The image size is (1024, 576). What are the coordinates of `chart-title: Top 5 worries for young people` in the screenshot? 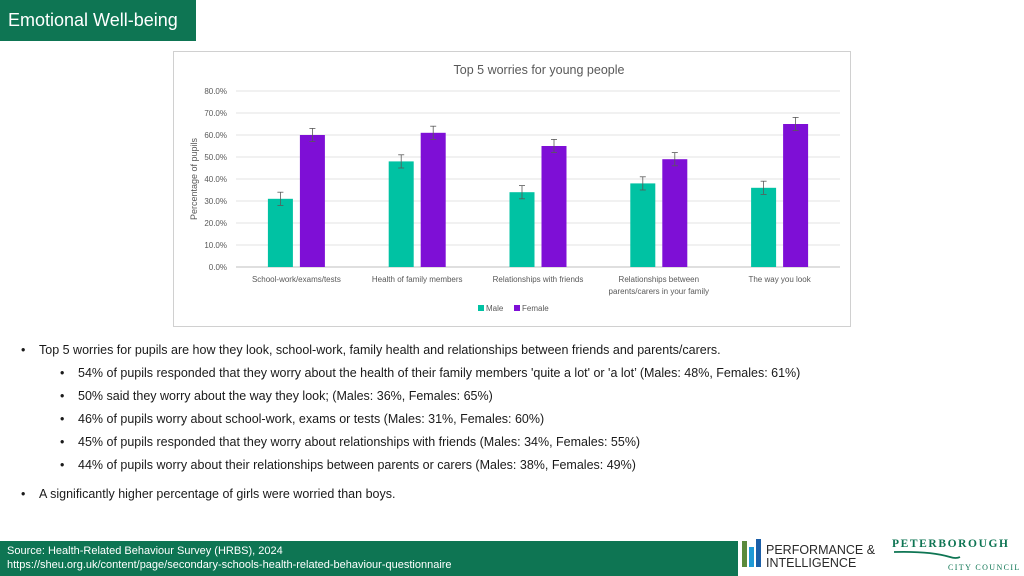 It's located at (539, 70).